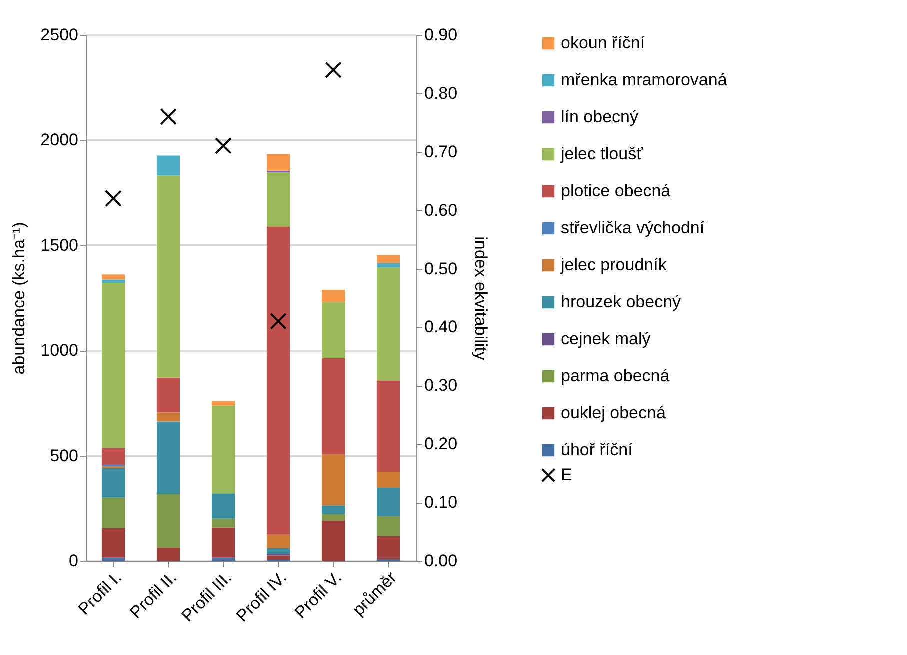 The height and width of the screenshot is (655, 907). What do you see at coordinates (64, 456) in the screenshot?
I see `y-tick-label: 500` at bounding box center [64, 456].